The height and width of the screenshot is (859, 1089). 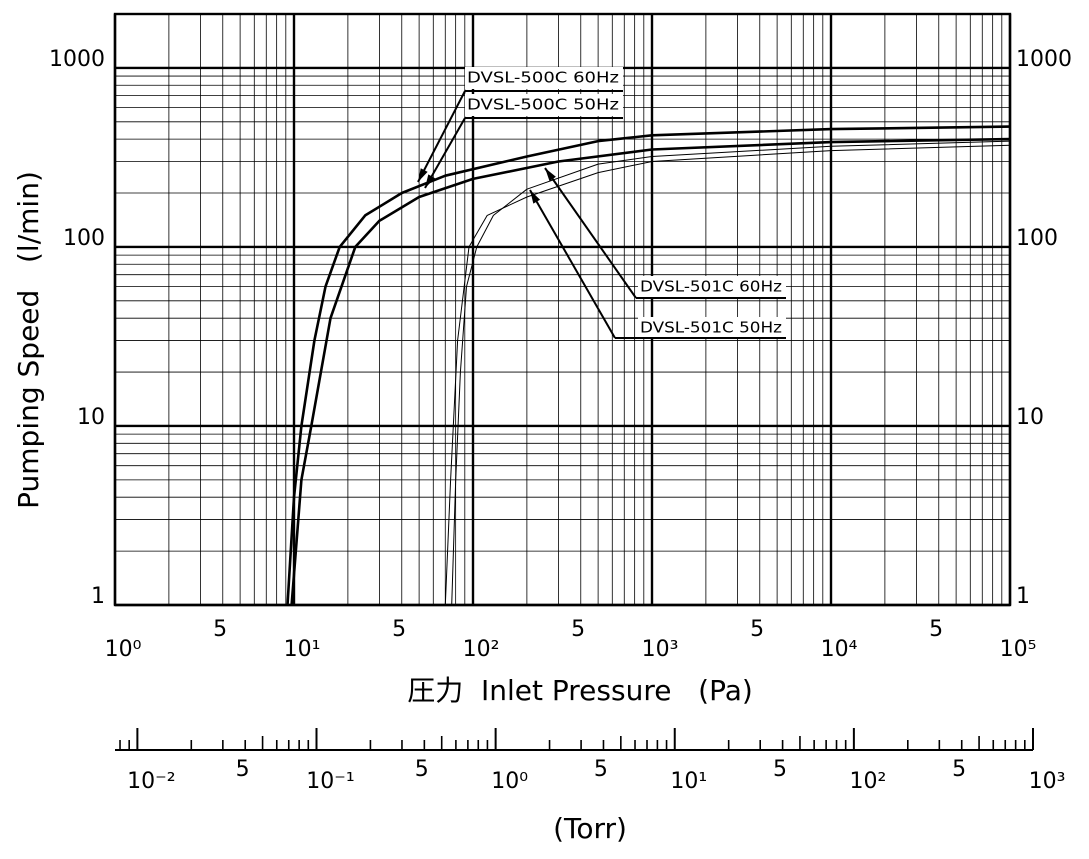 What do you see at coordinates (590, 828) in the screenshot?
I see `x2-axis-label: (Torr)` at bounding box center [590, 828].